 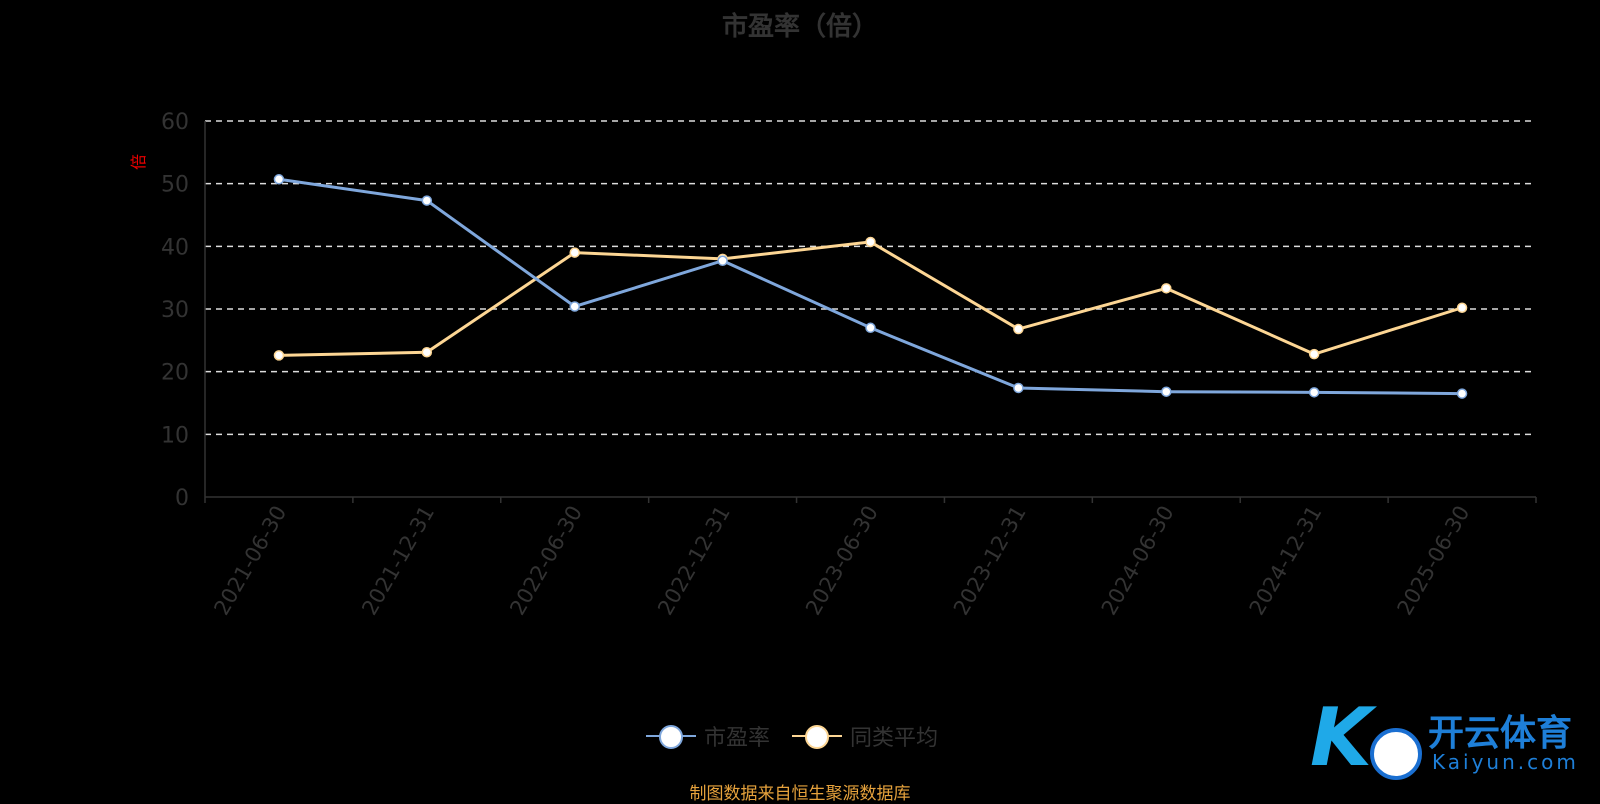 I want to click on x-tick-label: 2021-06-30, so click(x=250, y=561).